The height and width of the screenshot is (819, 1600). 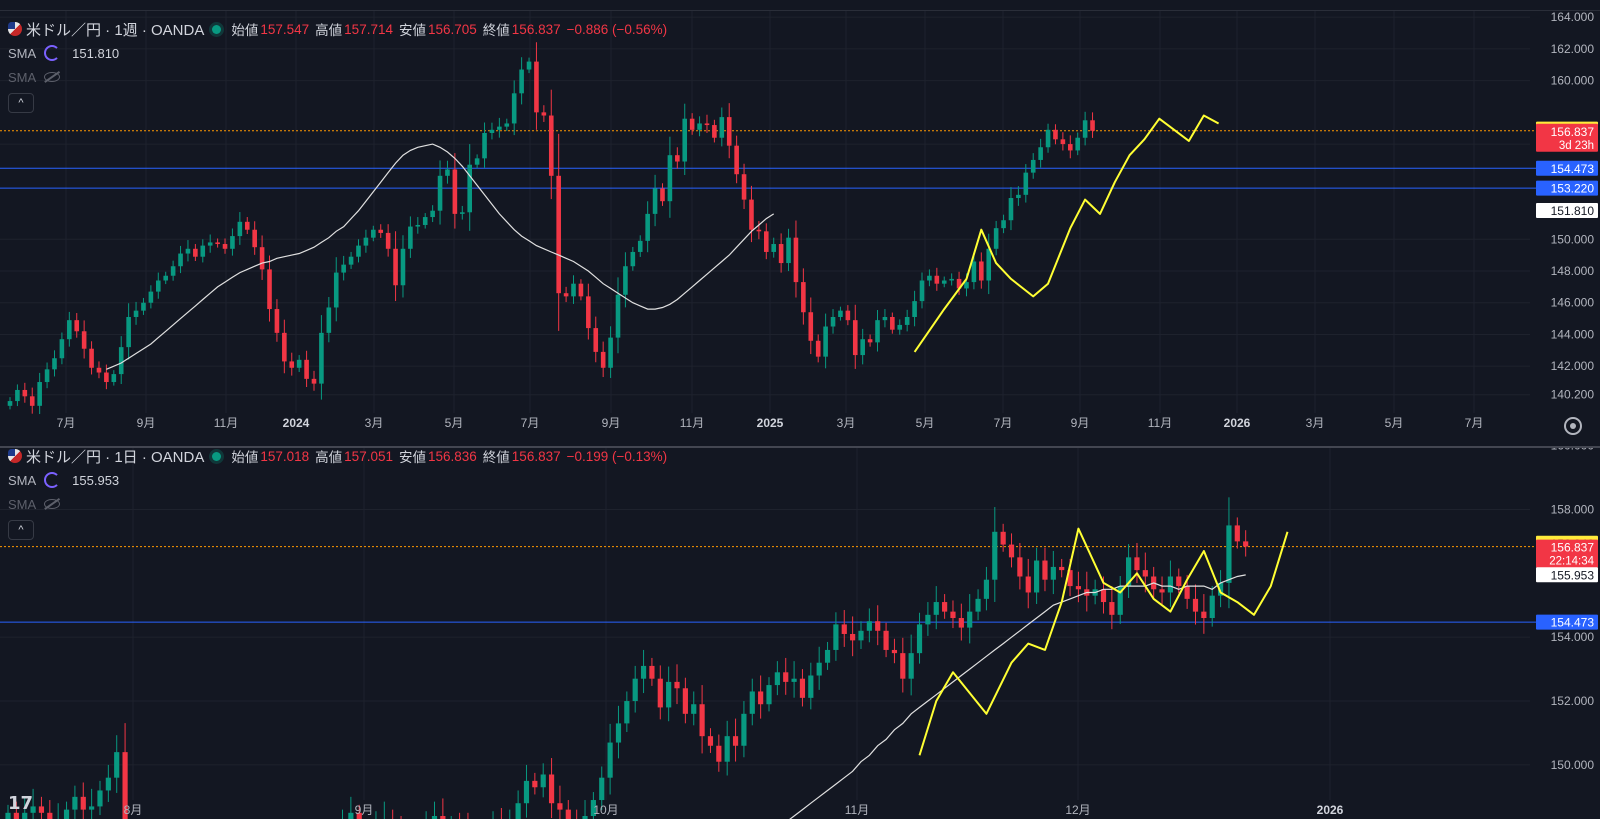 What do you see at coordinates (21, 803) in the screenshot?
I see `tradingview-logo: 17` at bounding box center [21, 803].